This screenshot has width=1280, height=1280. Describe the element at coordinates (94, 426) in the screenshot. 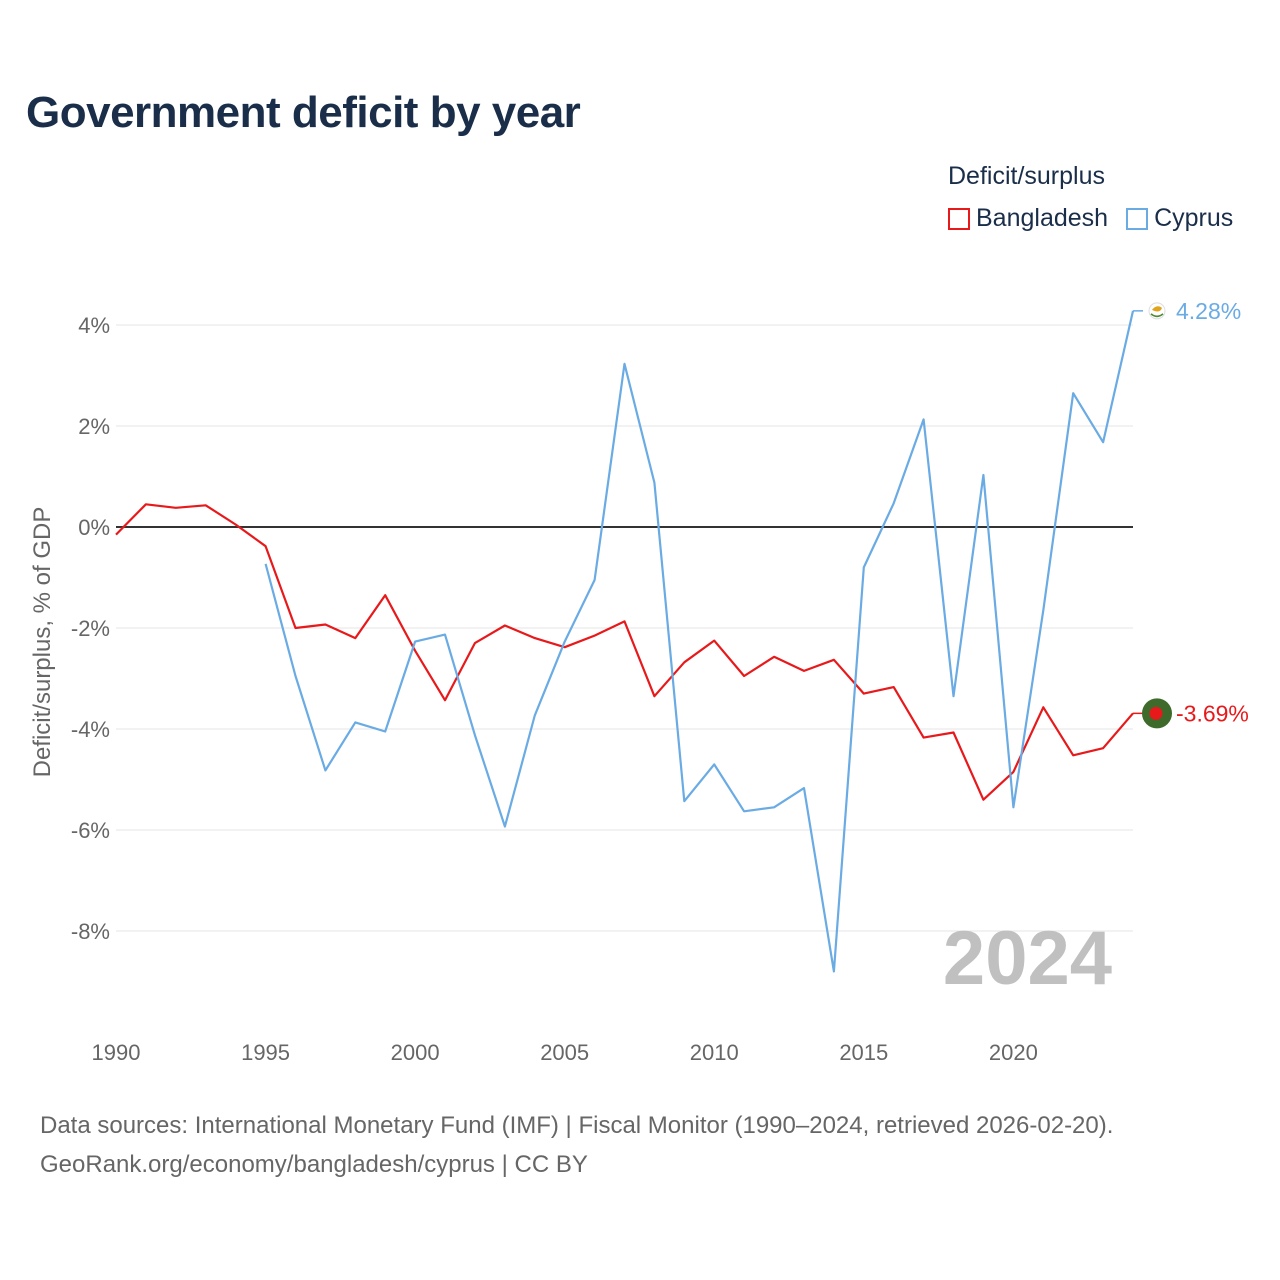

I see `y-tick-label: 2%` at that location.